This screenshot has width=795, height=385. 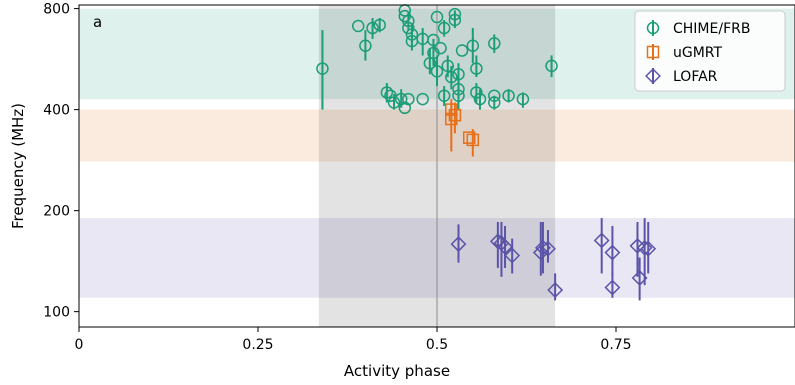 What do you see at coordinates (353, 340) in the screenshot?
I see `x-axis: 0 0.25 0.5 0.75` at bounding box center [353, 340].